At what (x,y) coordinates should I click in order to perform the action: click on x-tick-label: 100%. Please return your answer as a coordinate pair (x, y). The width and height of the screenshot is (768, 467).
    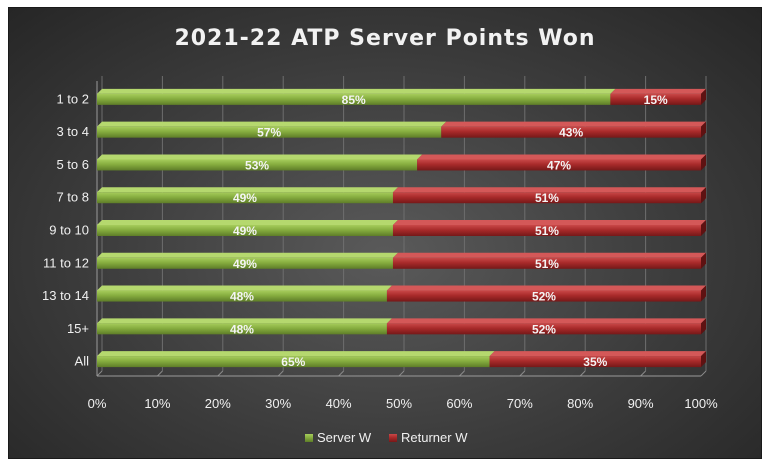
    Looking at the image, I should click on (701, 403).